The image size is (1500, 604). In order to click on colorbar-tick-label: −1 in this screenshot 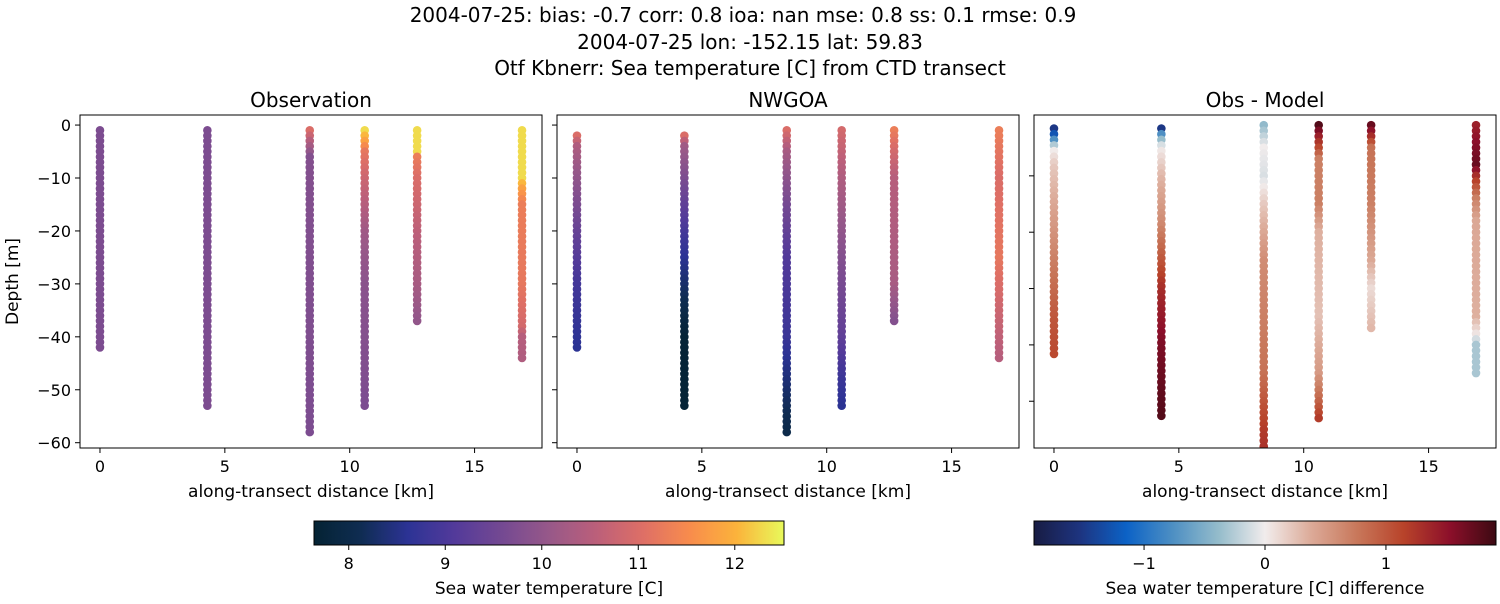, I will do `click(1144, 563)`.